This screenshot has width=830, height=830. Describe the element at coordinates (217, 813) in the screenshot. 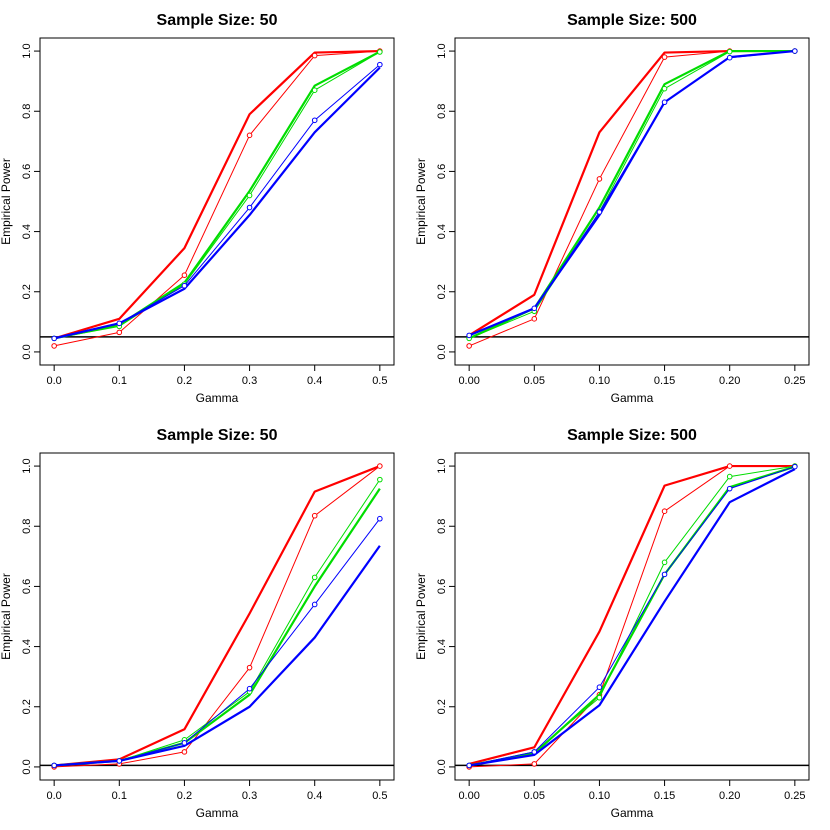

I see `x-axis-label: Gamma` at that location.